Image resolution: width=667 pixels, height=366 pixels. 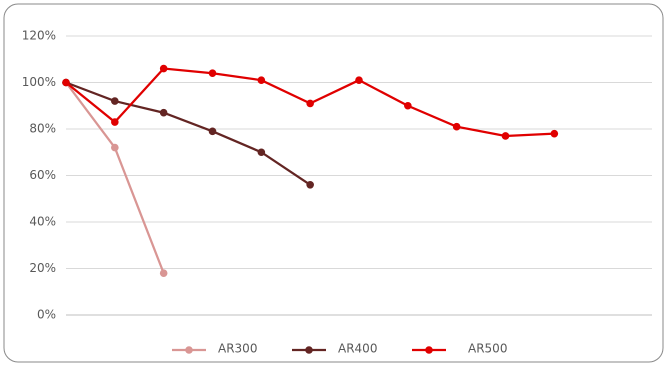 I want to click on y-tick-label: 60%, so click(x=42, y=175).